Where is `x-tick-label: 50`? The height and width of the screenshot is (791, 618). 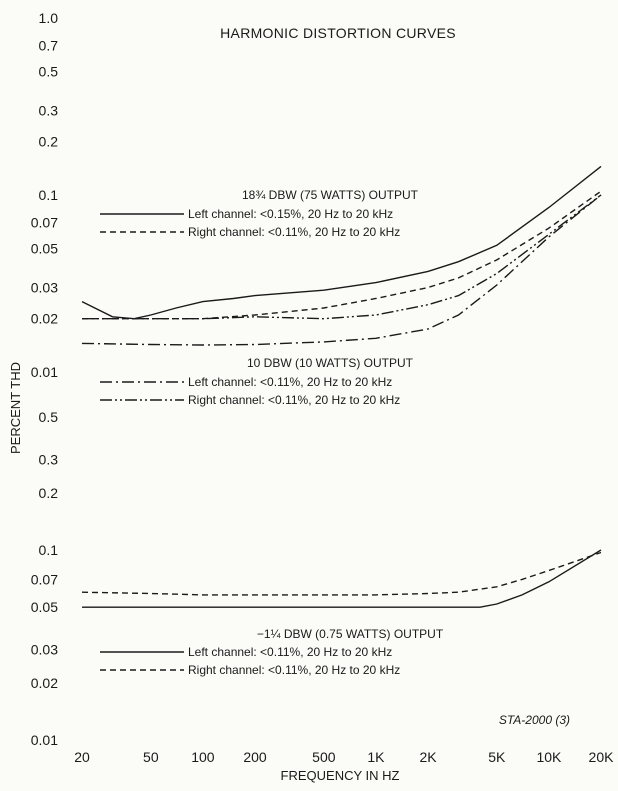 x-tick-label: 50 is located at coordinates (151, 757).